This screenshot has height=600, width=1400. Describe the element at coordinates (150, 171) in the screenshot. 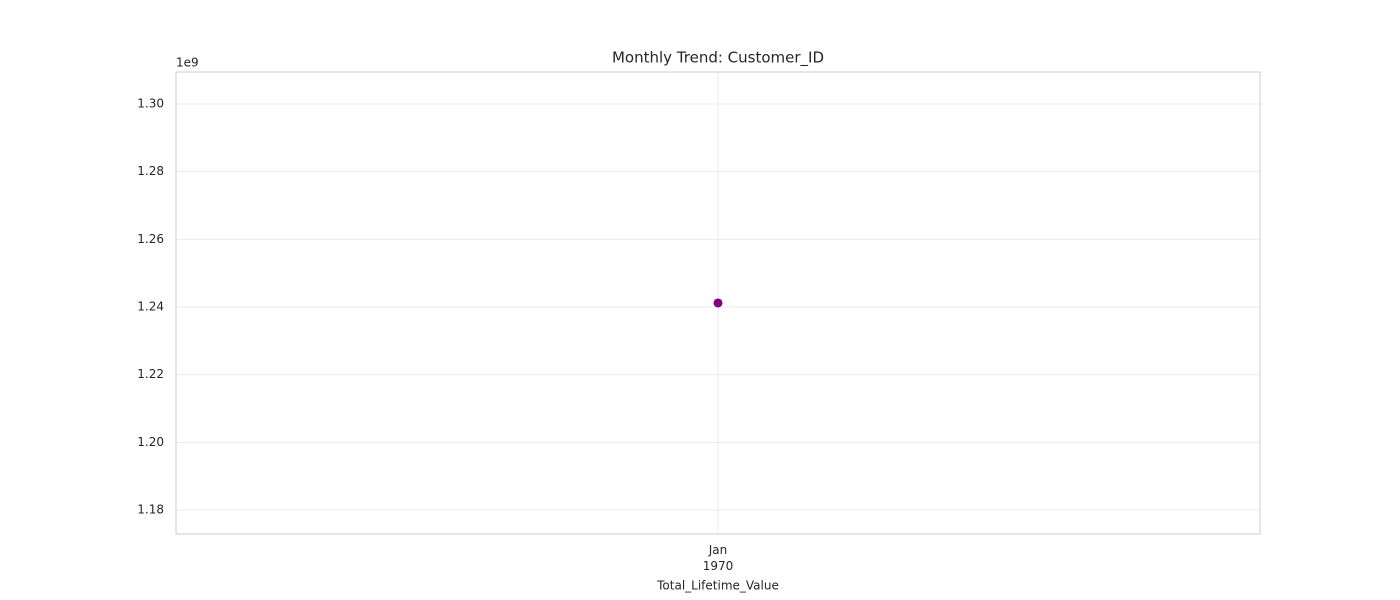

I see `y-tick-label: 1.28` at that location.